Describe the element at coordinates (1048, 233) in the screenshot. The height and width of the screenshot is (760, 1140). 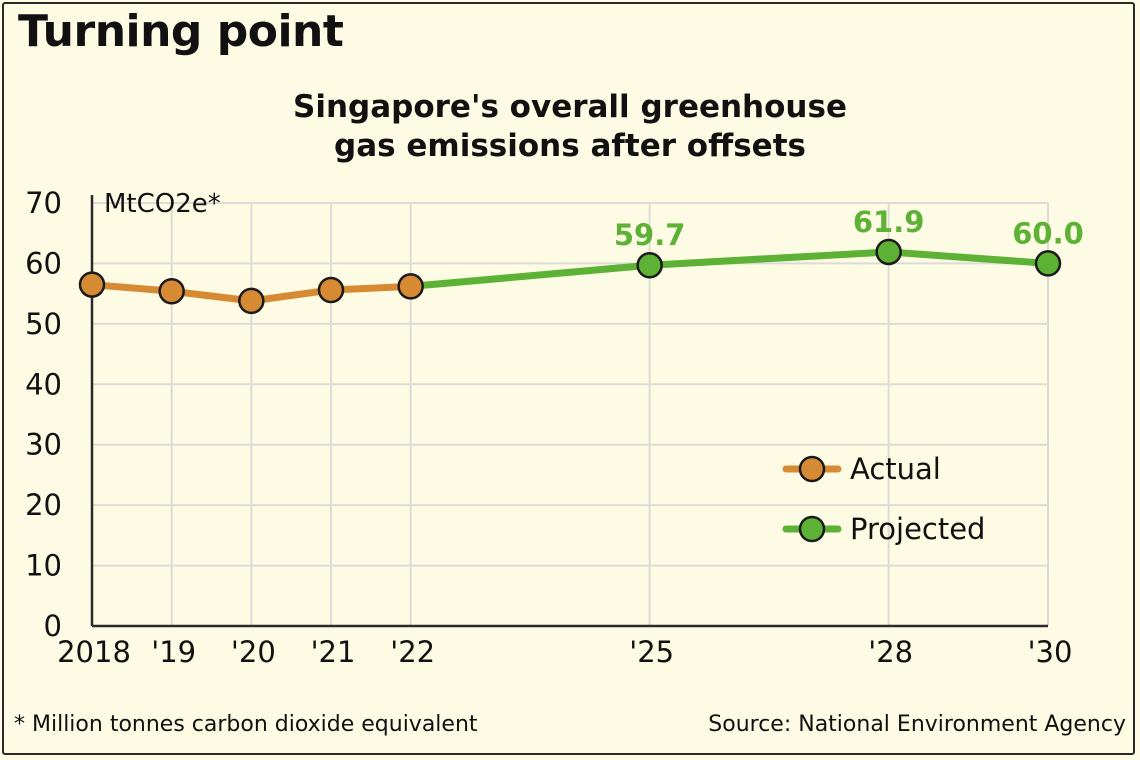
I see `data-label: 60.0` at that location.